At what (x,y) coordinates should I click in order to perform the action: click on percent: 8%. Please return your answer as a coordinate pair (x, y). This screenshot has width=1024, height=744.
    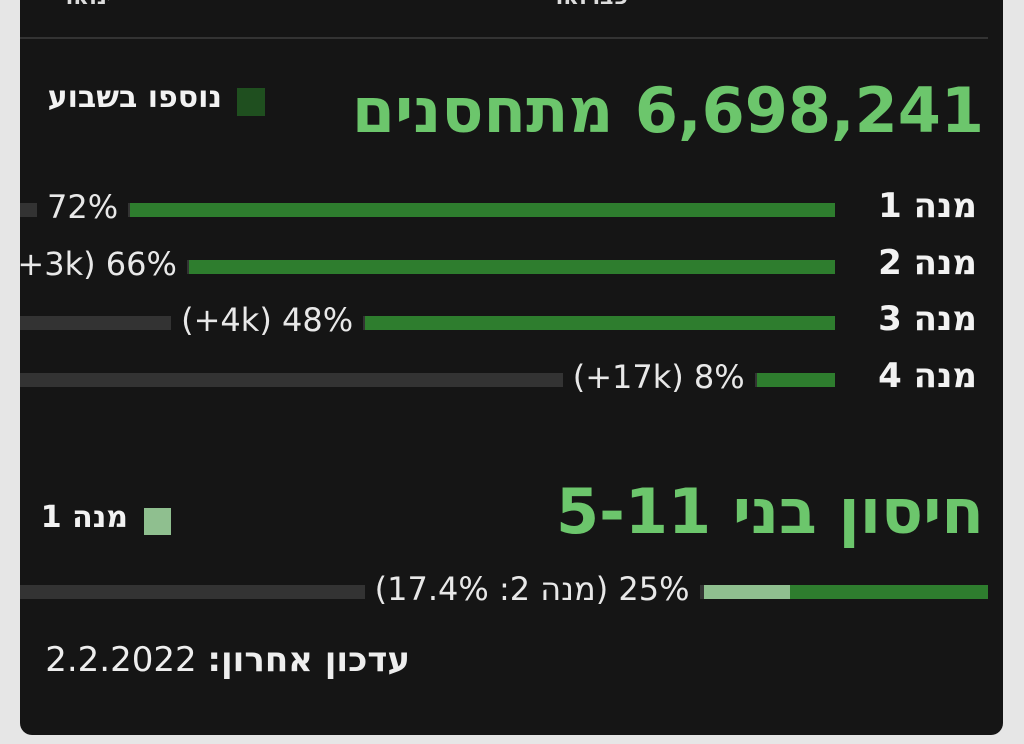
    Looking at the image, I should click on (719, 377).